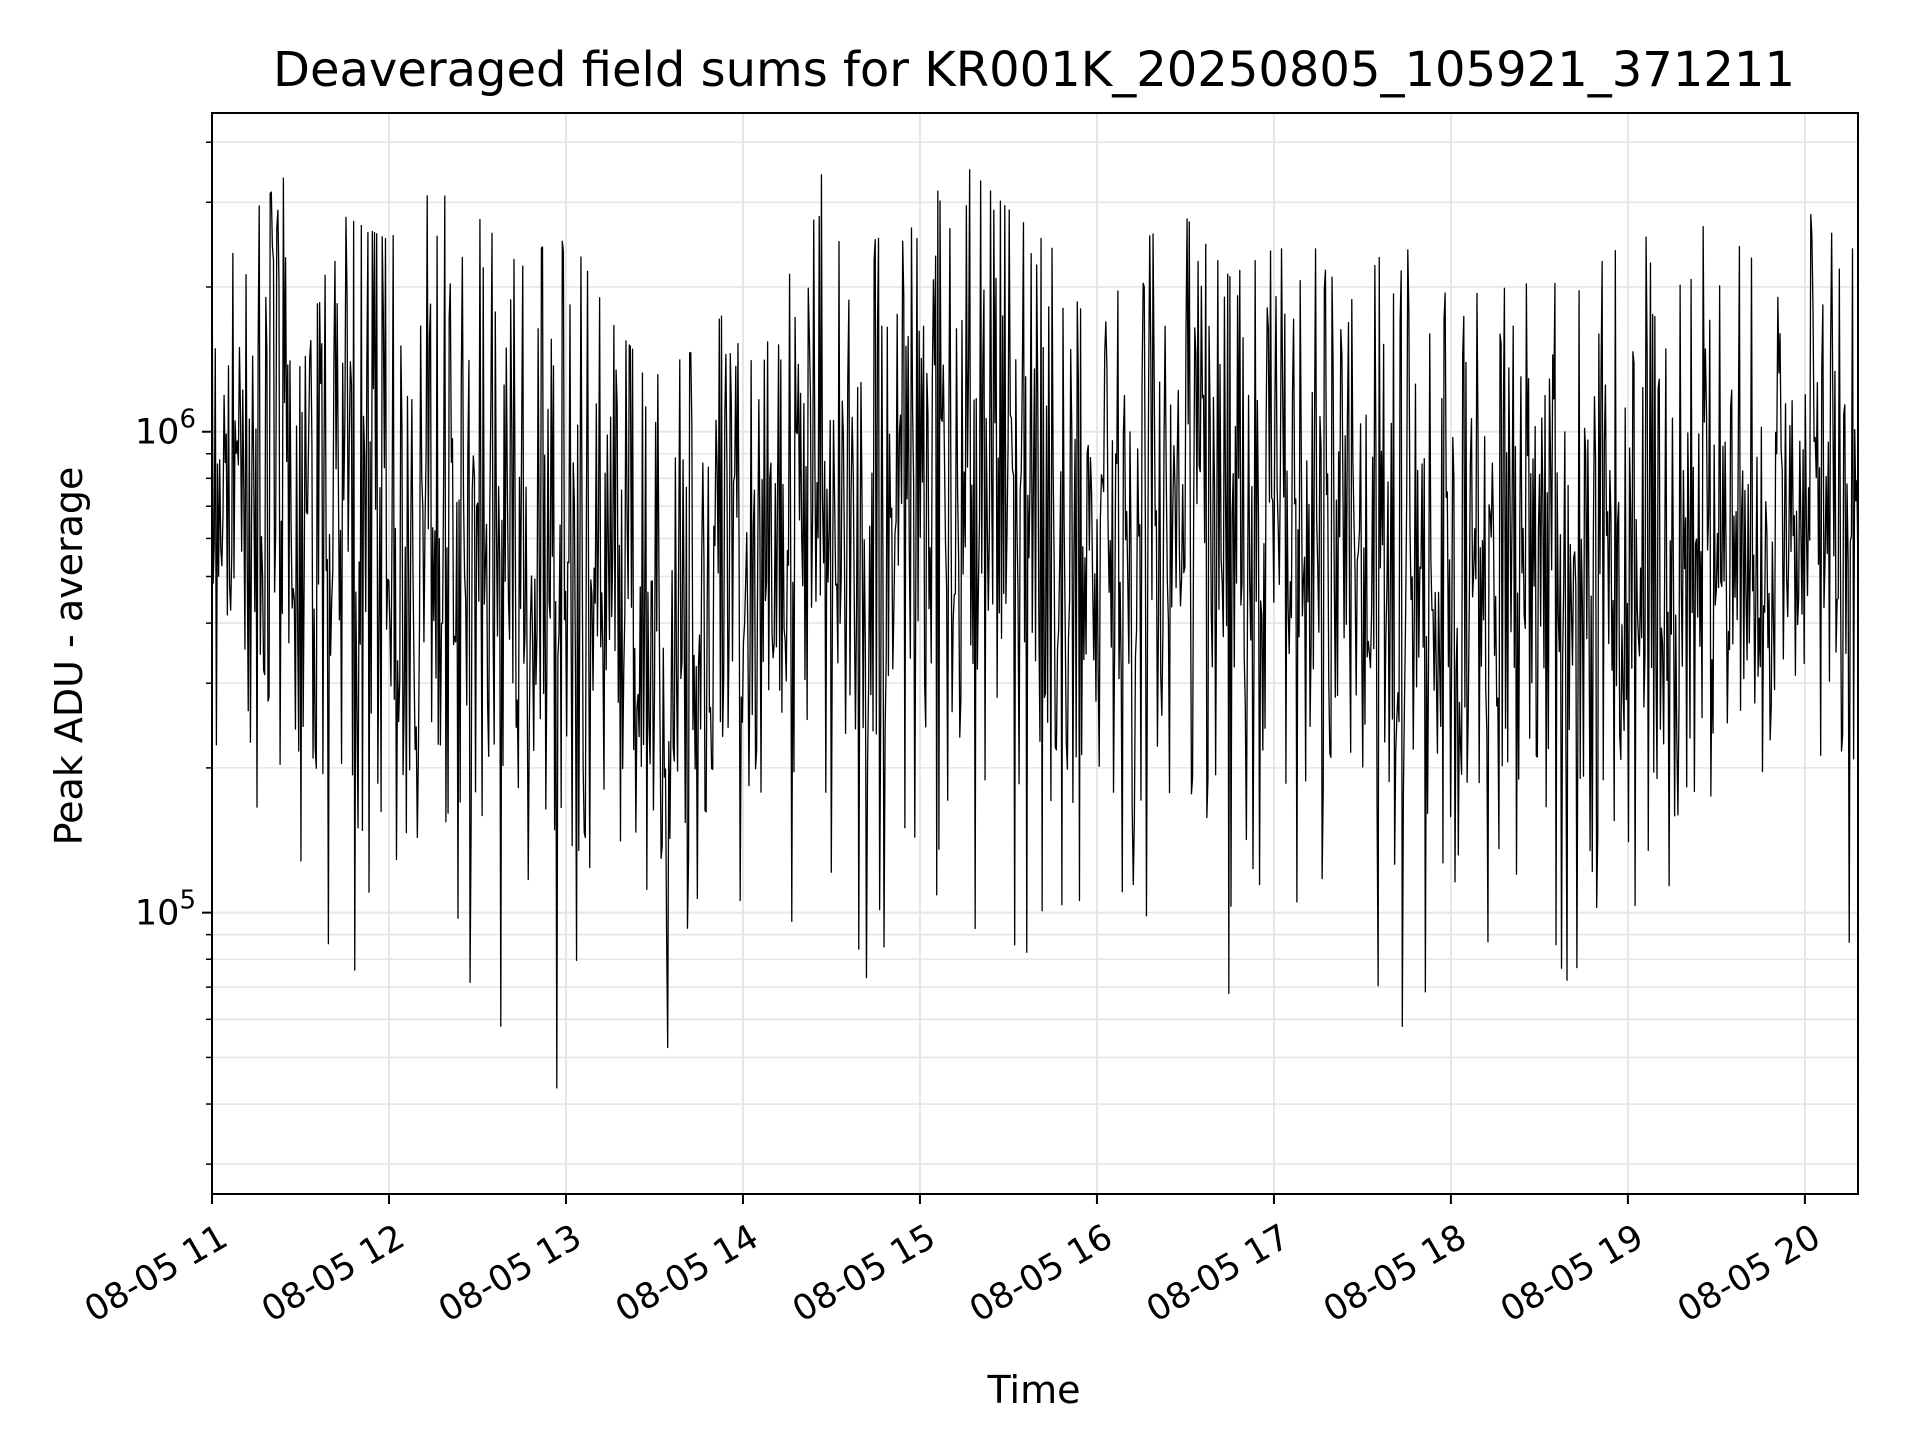 This screenshot has height=1440, width=1920. What do you see at coordinates (187, 901) in the screenshot?
I see `y-tick-exponent: 5` at bounding box center [187, 901].